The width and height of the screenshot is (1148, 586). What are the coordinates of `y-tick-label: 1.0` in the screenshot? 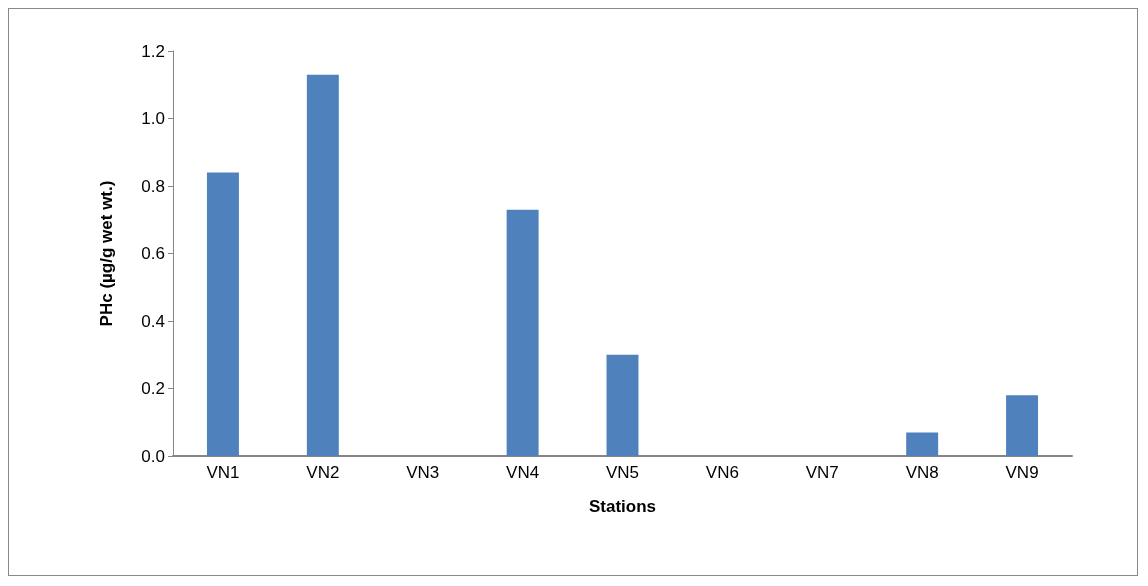 It's located at (153, 118).